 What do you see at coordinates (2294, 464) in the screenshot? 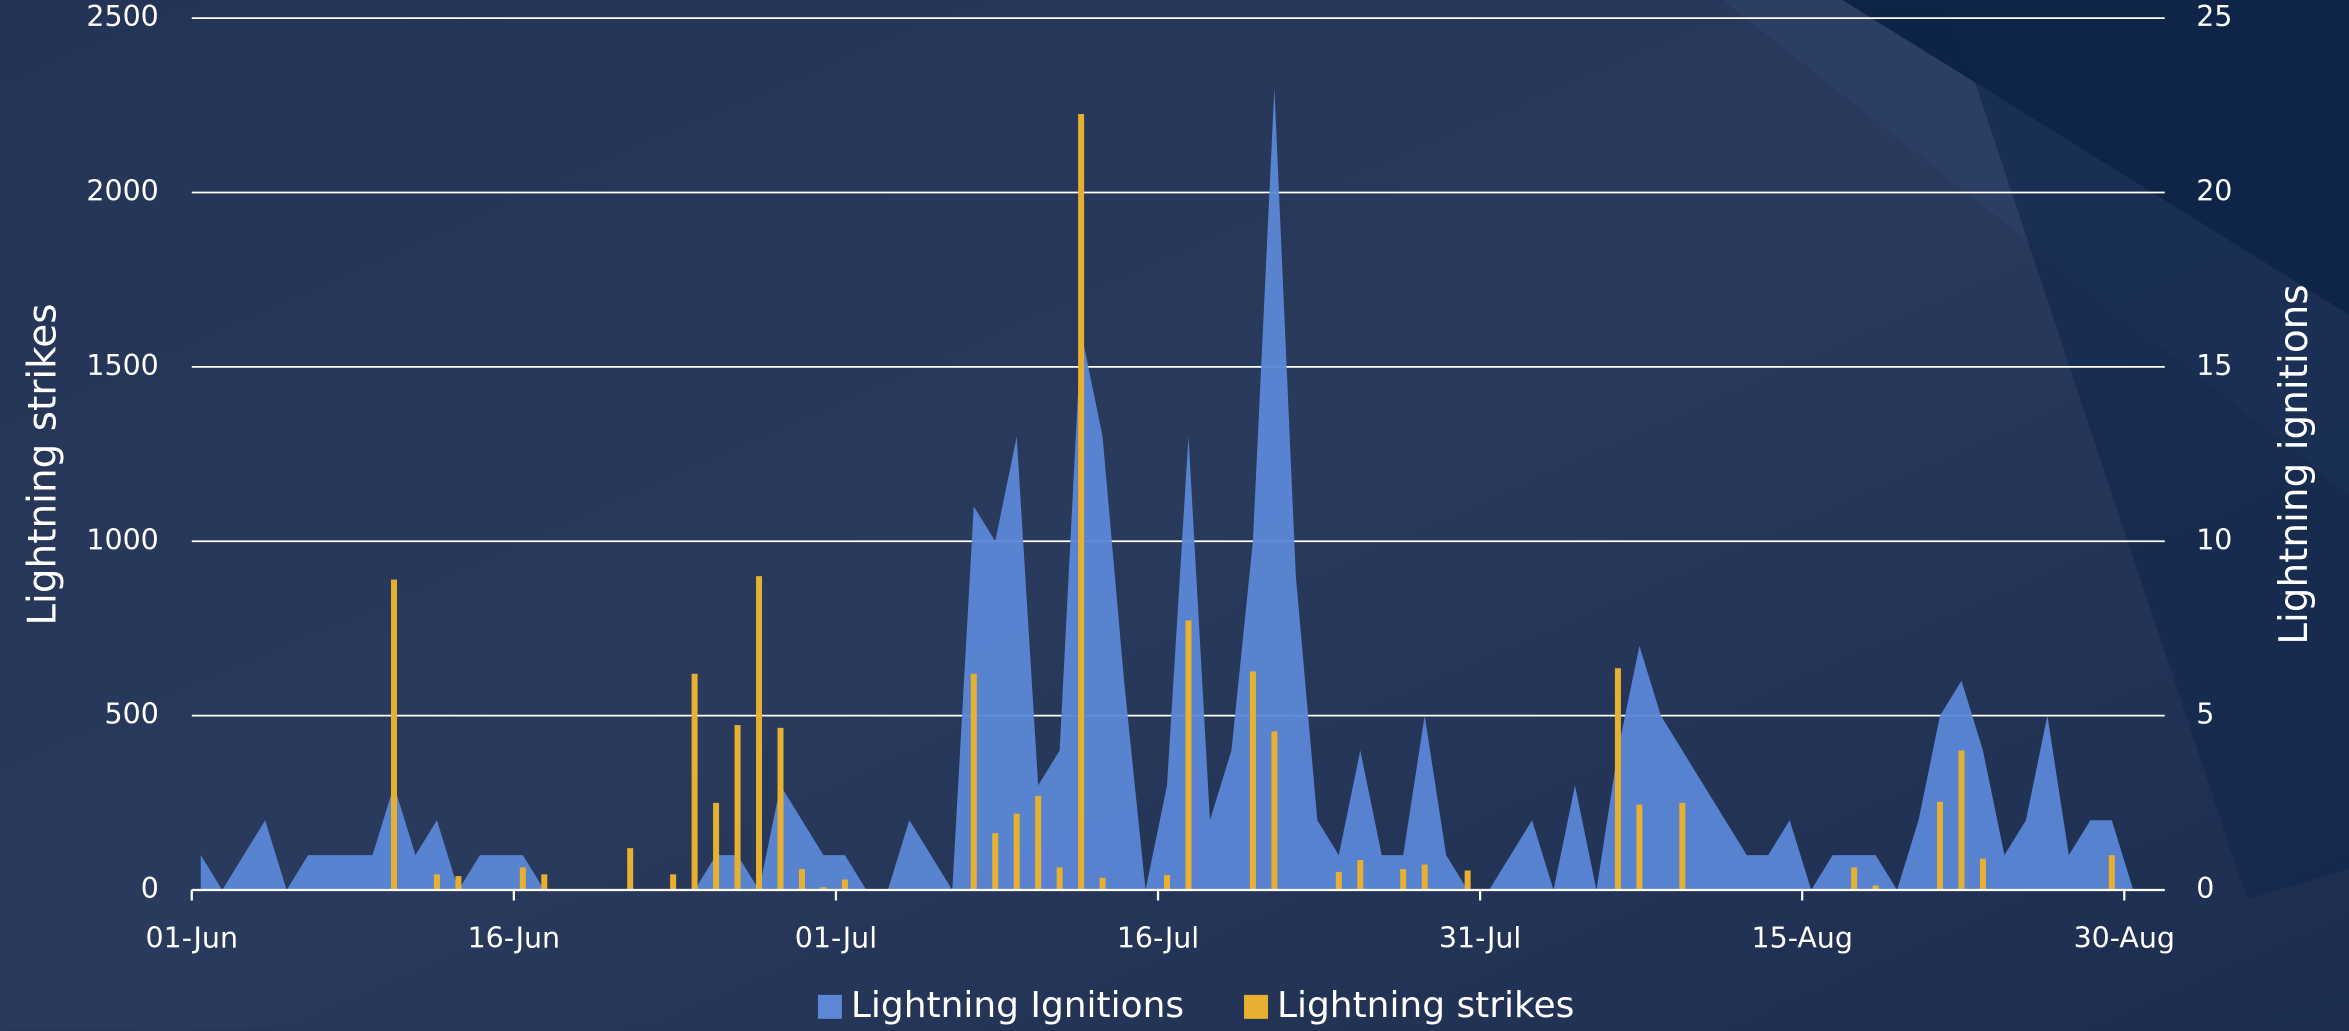
I see `y2-axis-title: Lightning ignitions` at bounding box center [2294, 464].